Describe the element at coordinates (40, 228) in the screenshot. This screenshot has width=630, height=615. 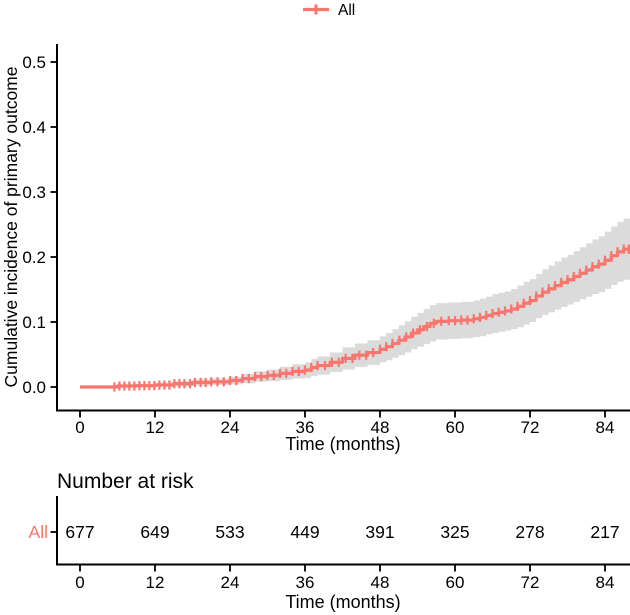
I see `y-axis: 0.0 0.1 0.2 0.3 0.4 0.5` at that location.